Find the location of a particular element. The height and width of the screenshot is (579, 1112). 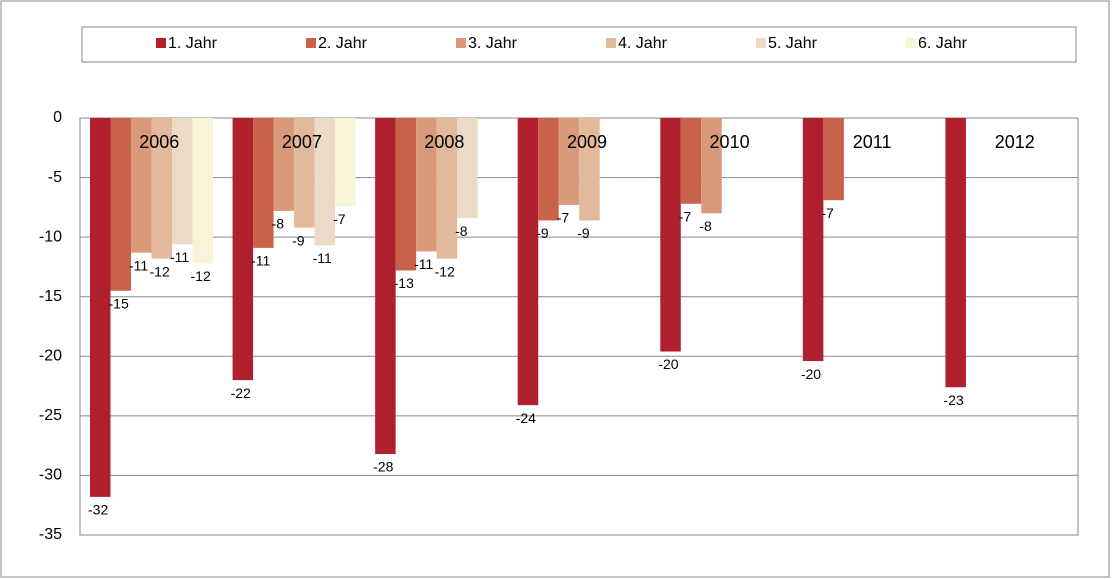

data-label: -23 is located at coordinates (953, 400).